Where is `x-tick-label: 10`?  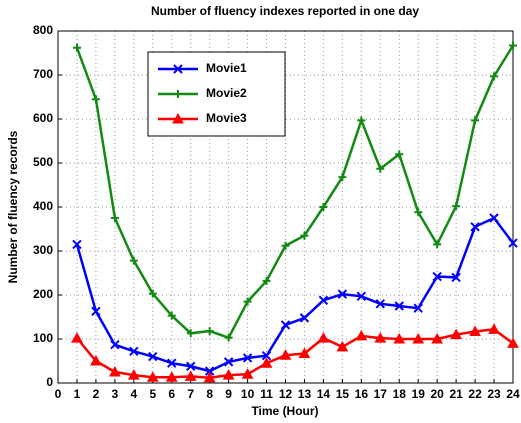
x-tick-label: 10 is located at coordinates (248, 394).